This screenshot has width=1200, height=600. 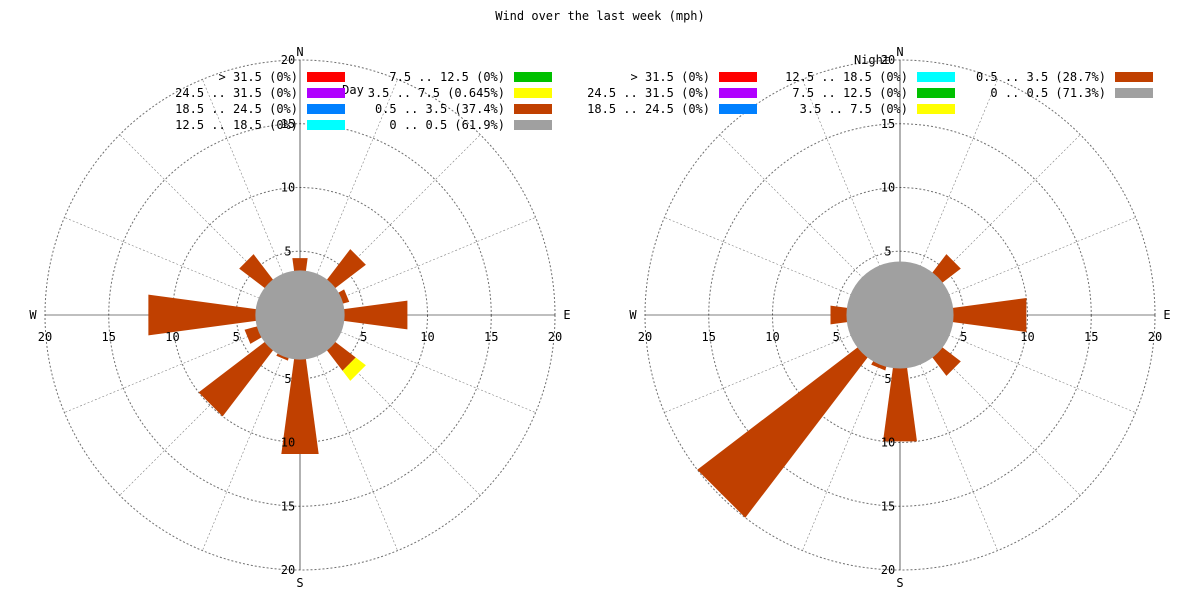 I want to click on legend-label: 0 .. 0.5 (61.9%), so click(x=447, y=125).